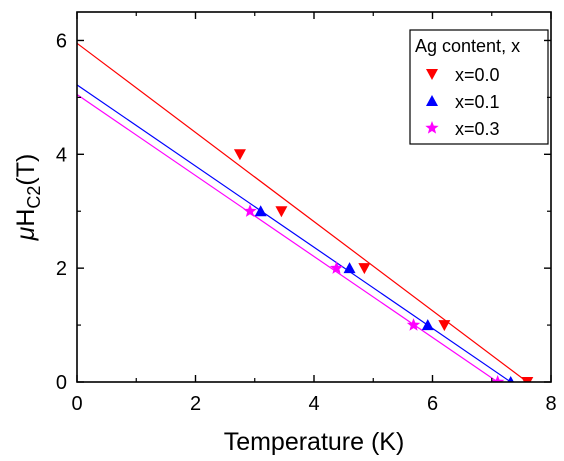  Describe the element at coordinates (260, 211) in the screenshot. I see `data-point-x=0.1-0` at that location.